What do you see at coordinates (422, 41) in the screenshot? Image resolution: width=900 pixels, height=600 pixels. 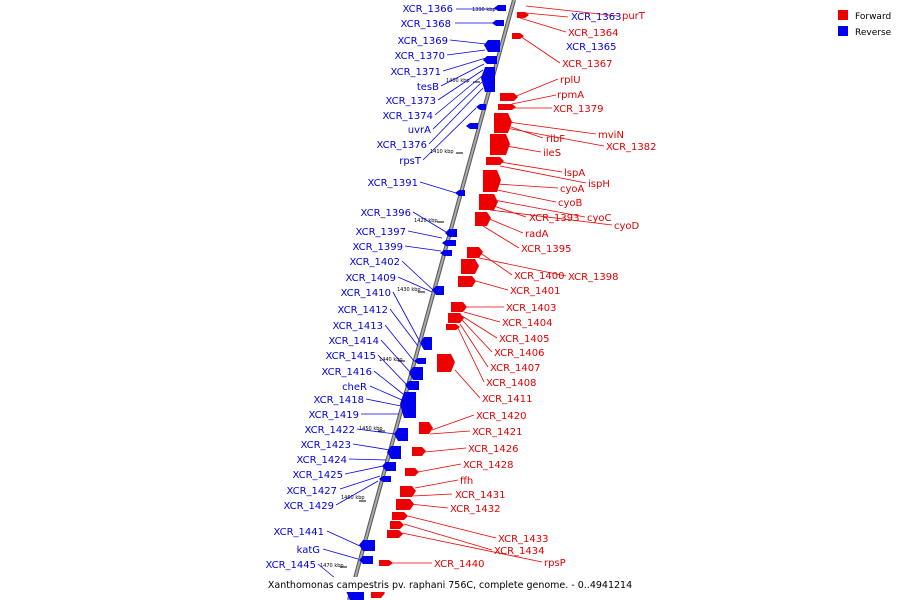 I see `gene-label-xcr-1369: XCR_1369` at bounding box center [422, 41].